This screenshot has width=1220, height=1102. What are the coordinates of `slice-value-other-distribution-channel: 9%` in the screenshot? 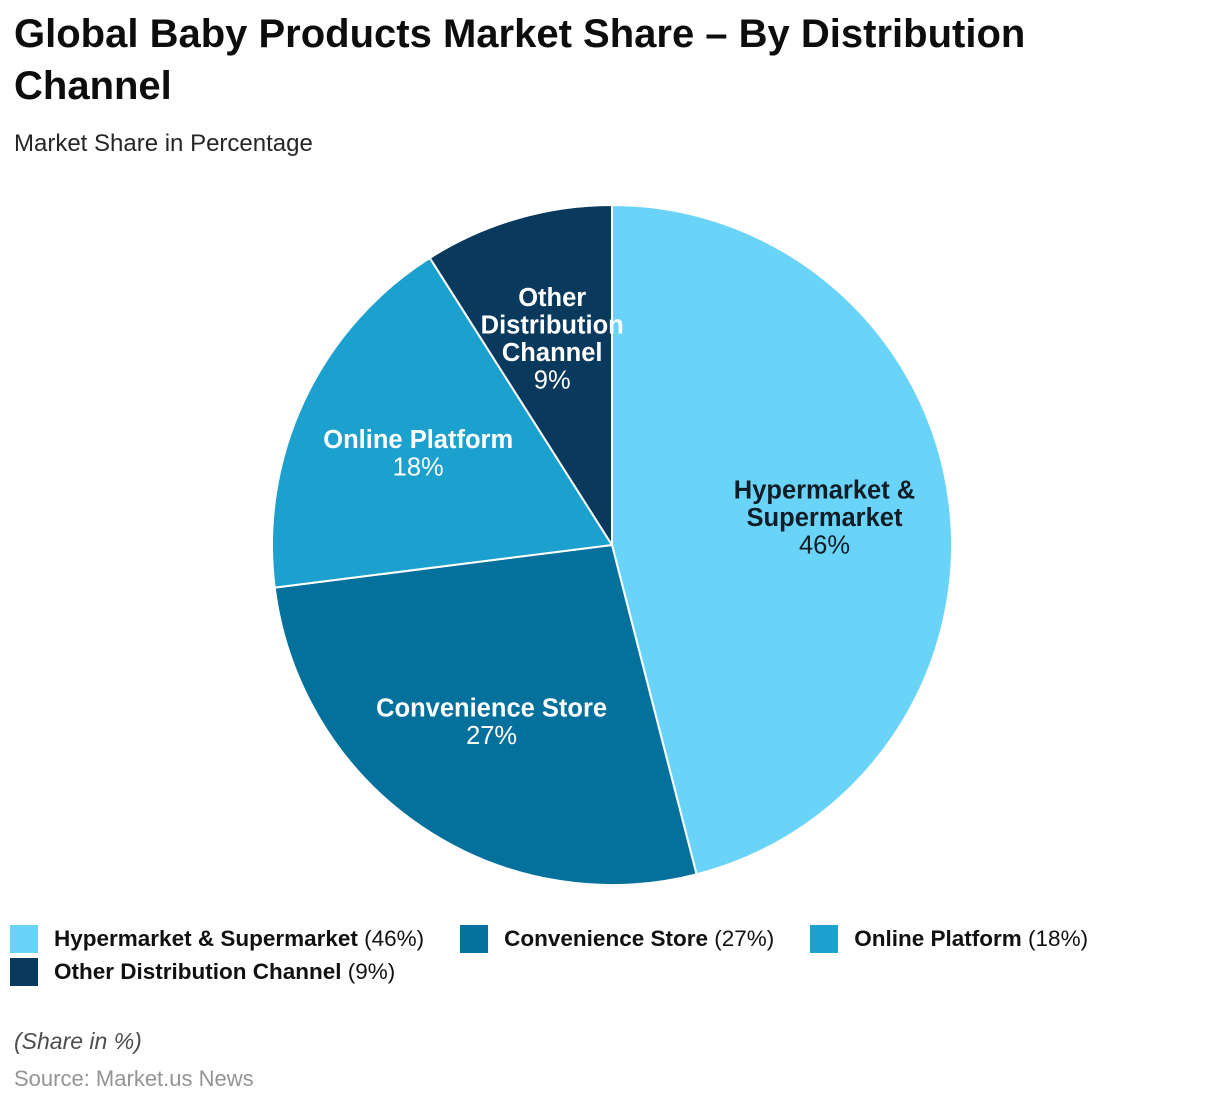 It's located at (552, 381).